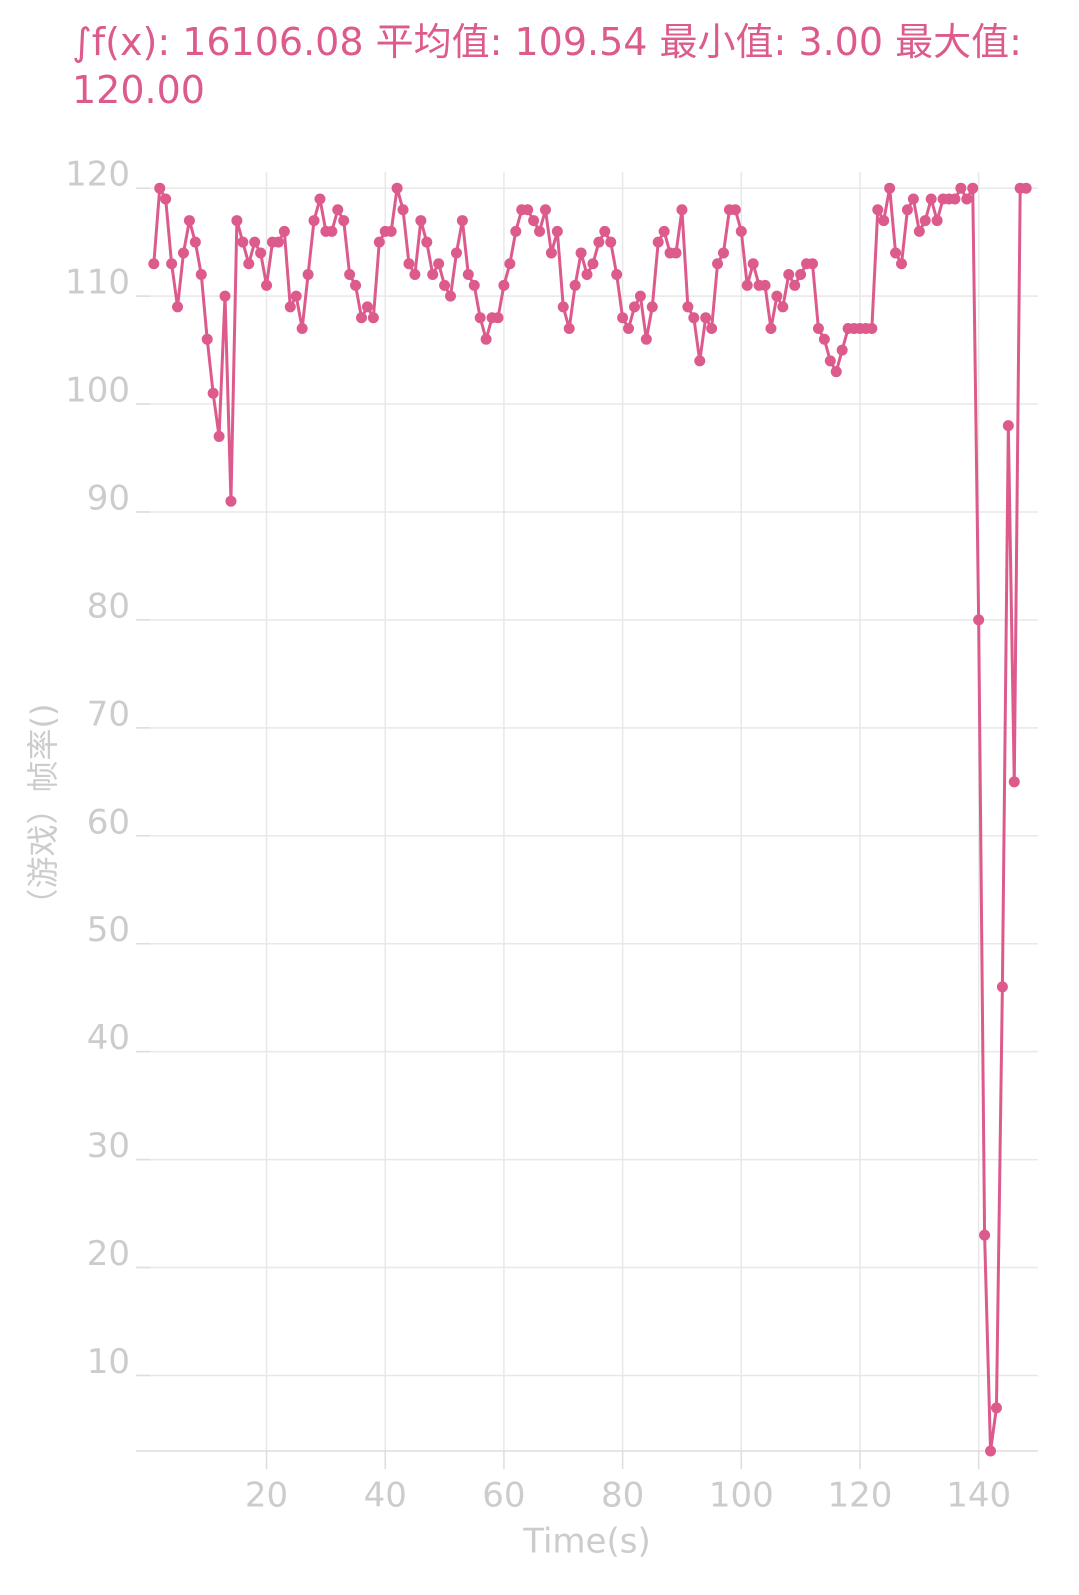 This screenshot has width=1079, height=1595. I want to click on x-tick-label: 80, so click(622, 1496).